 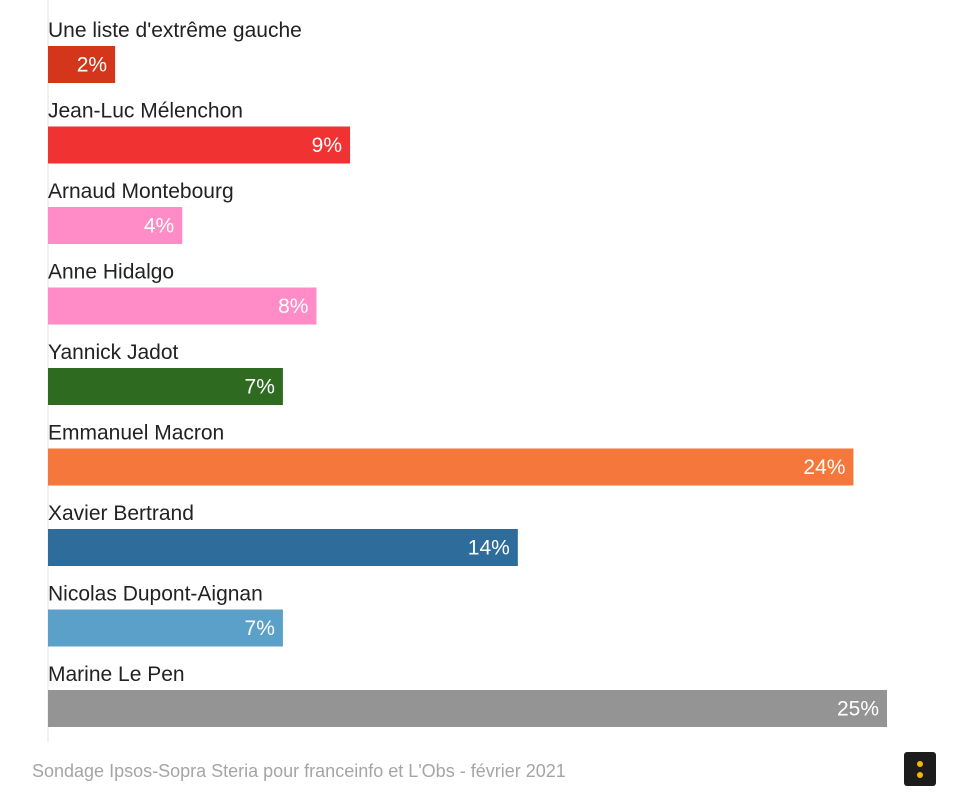 I want to click on category-label: Yannick Jadot, so click(x=113, y=352).